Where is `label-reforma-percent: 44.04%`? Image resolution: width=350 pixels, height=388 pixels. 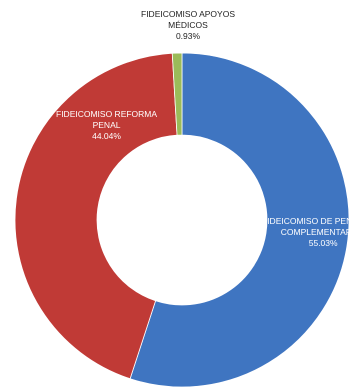 label-reforma-percent: 44.04% is located at coordinates (106, 136).